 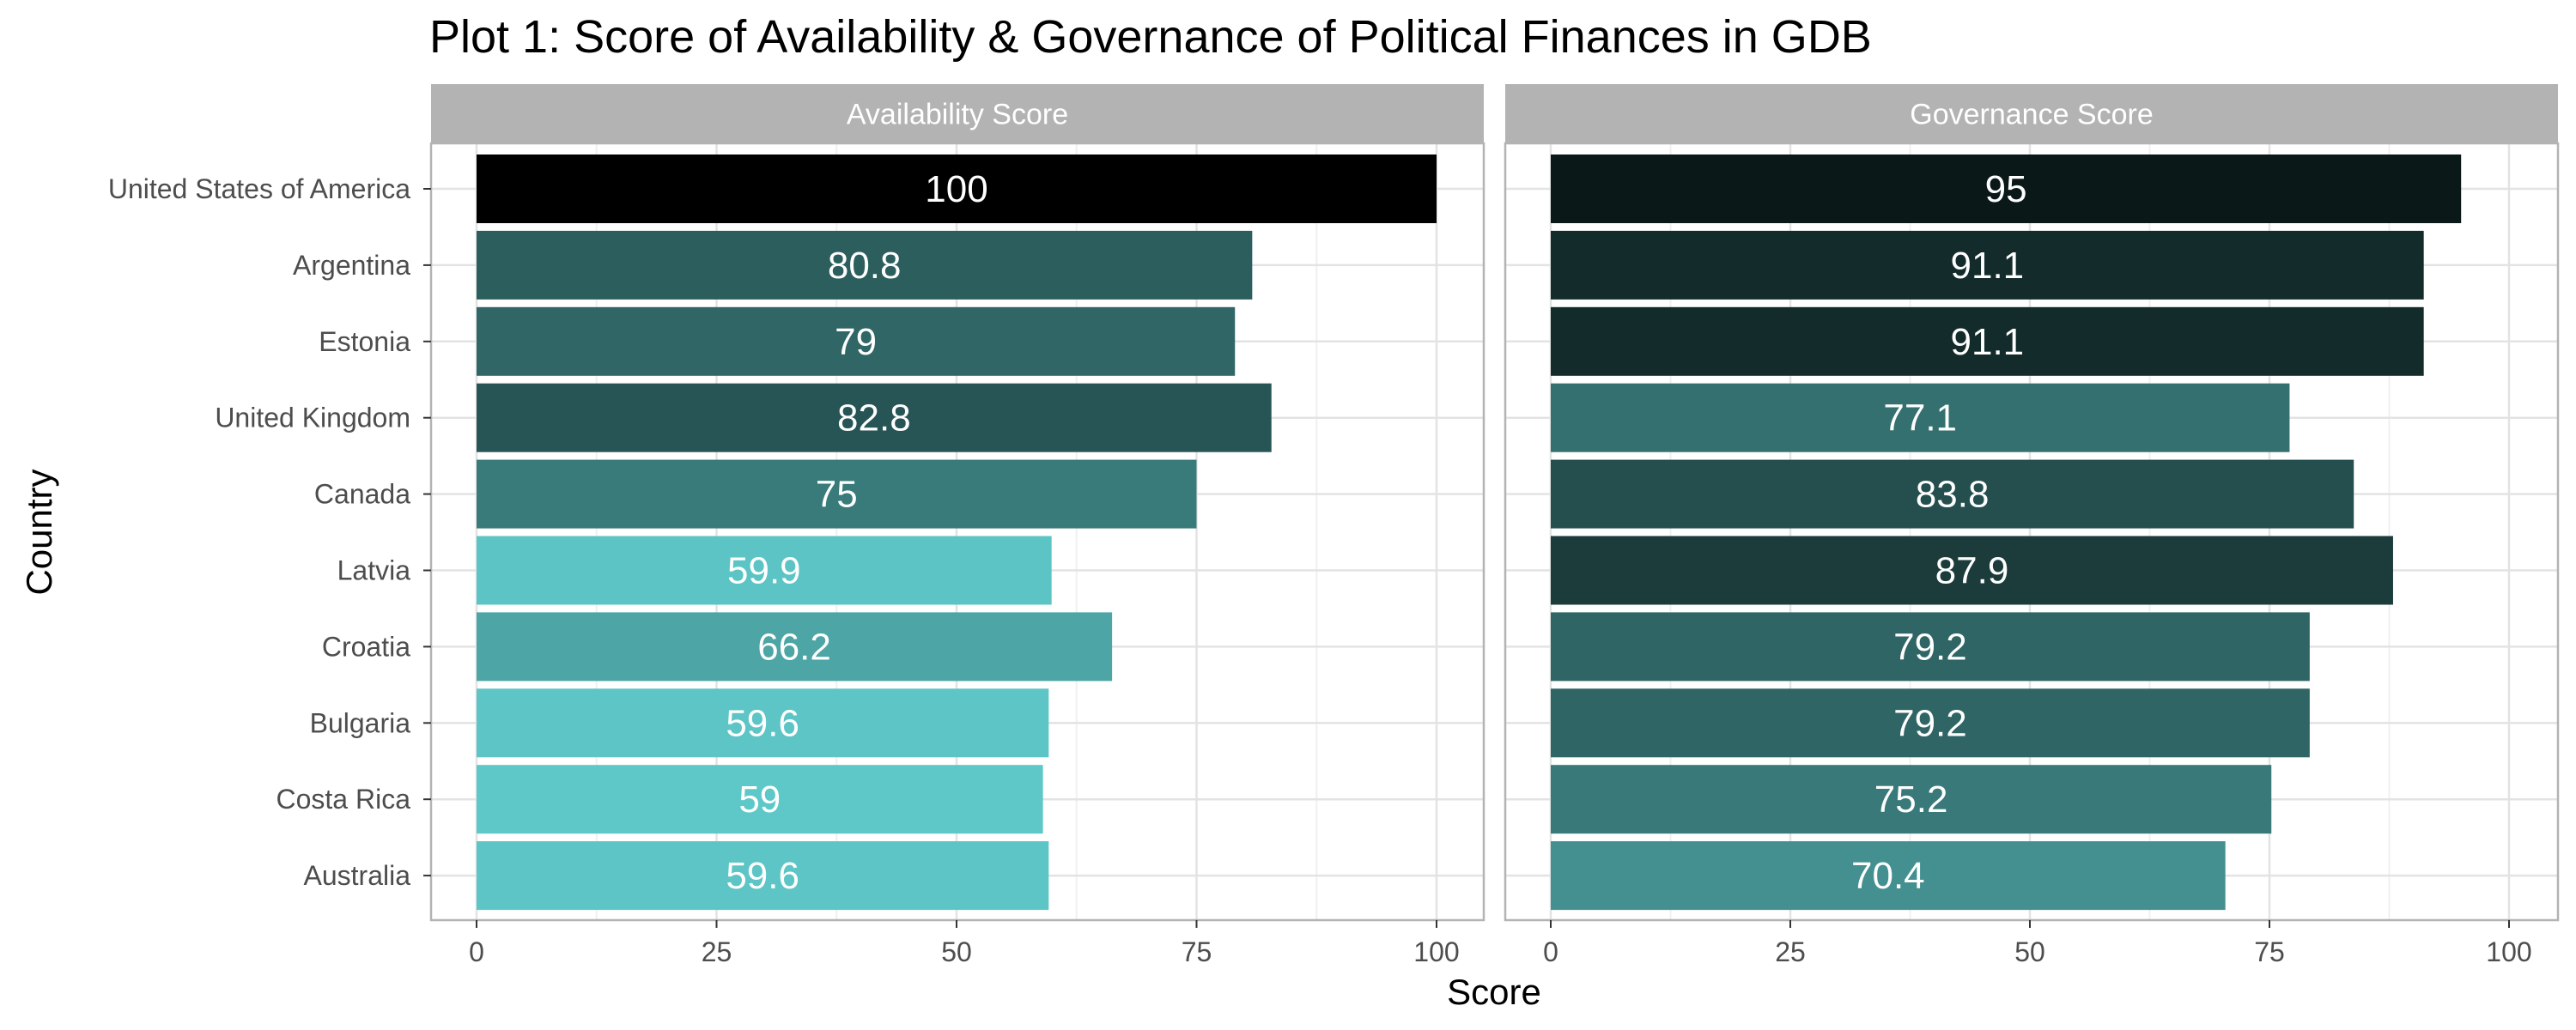 What do you see at coordinates (357, 875) in the screenshot?
I see `y-tick-label: Australia` at bounding box center [357, 875].